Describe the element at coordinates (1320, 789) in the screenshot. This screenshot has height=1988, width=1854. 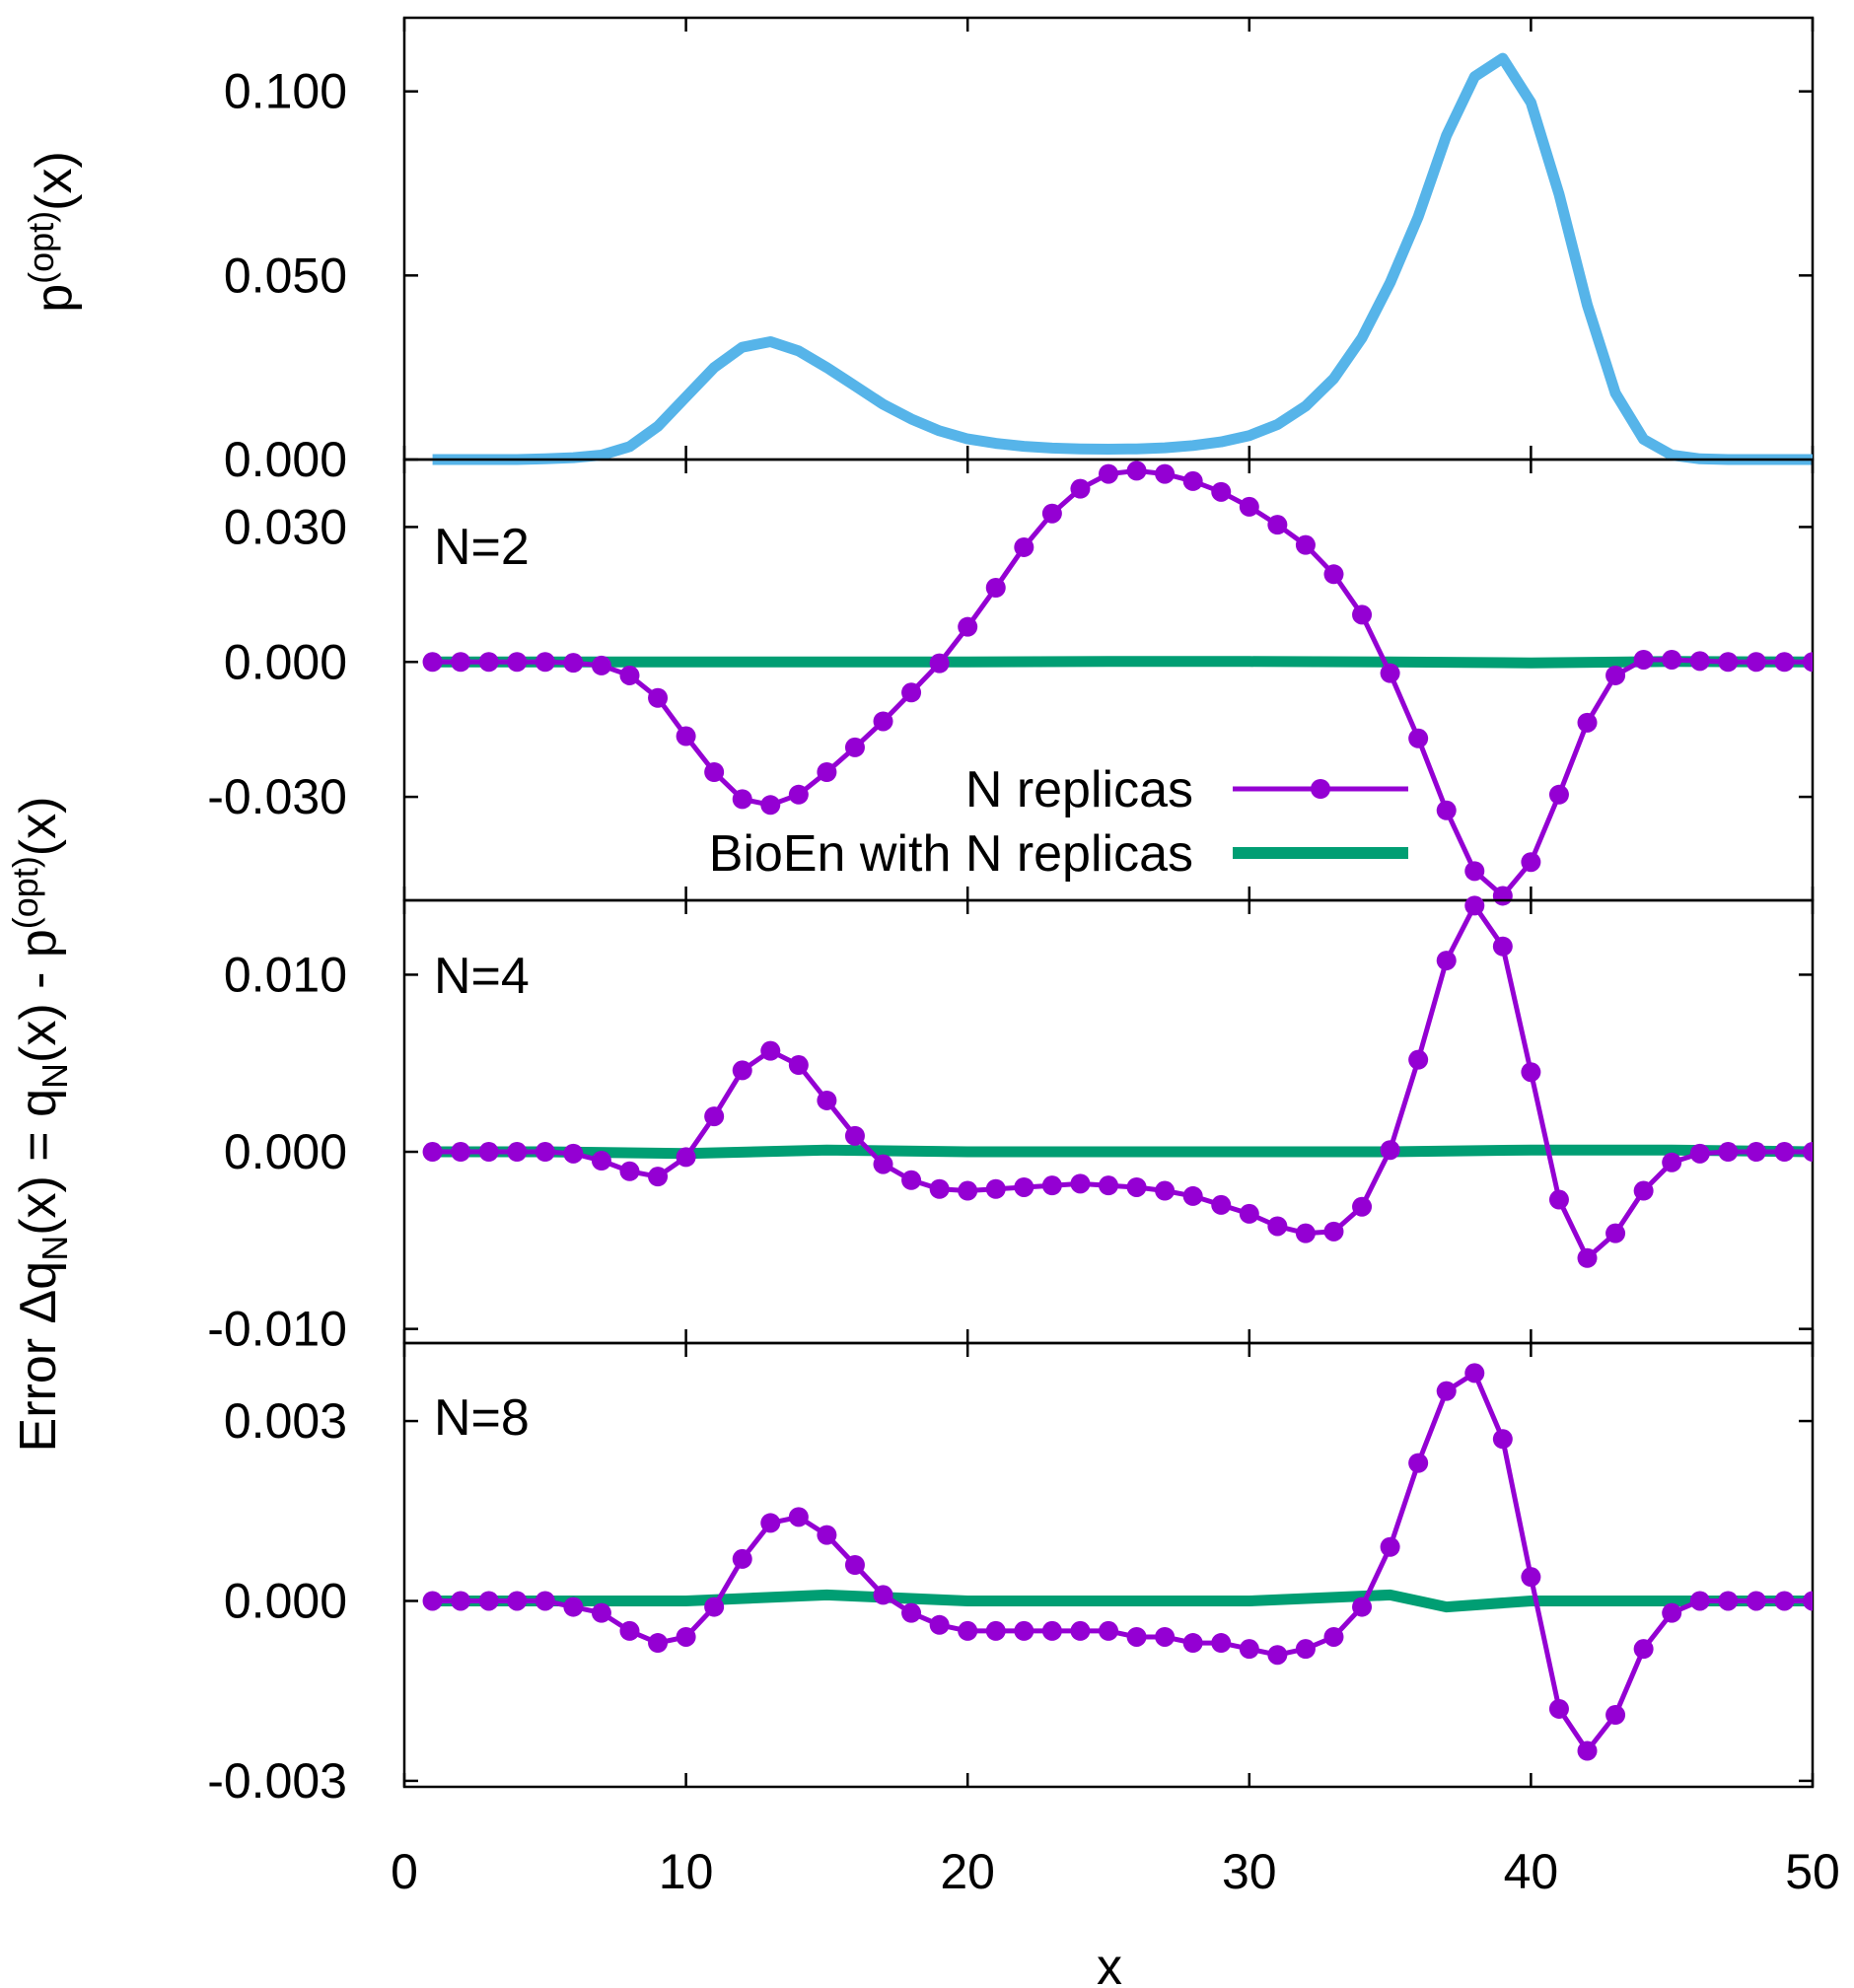
I see `legend-swatch-replicas-marker` at that location.